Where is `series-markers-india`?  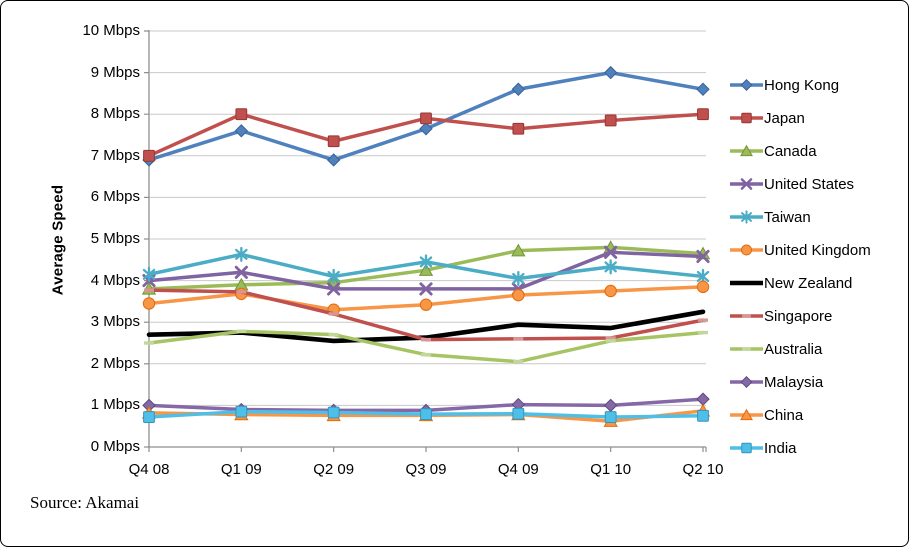 series-markers-india is located at coordinates (426, 414).